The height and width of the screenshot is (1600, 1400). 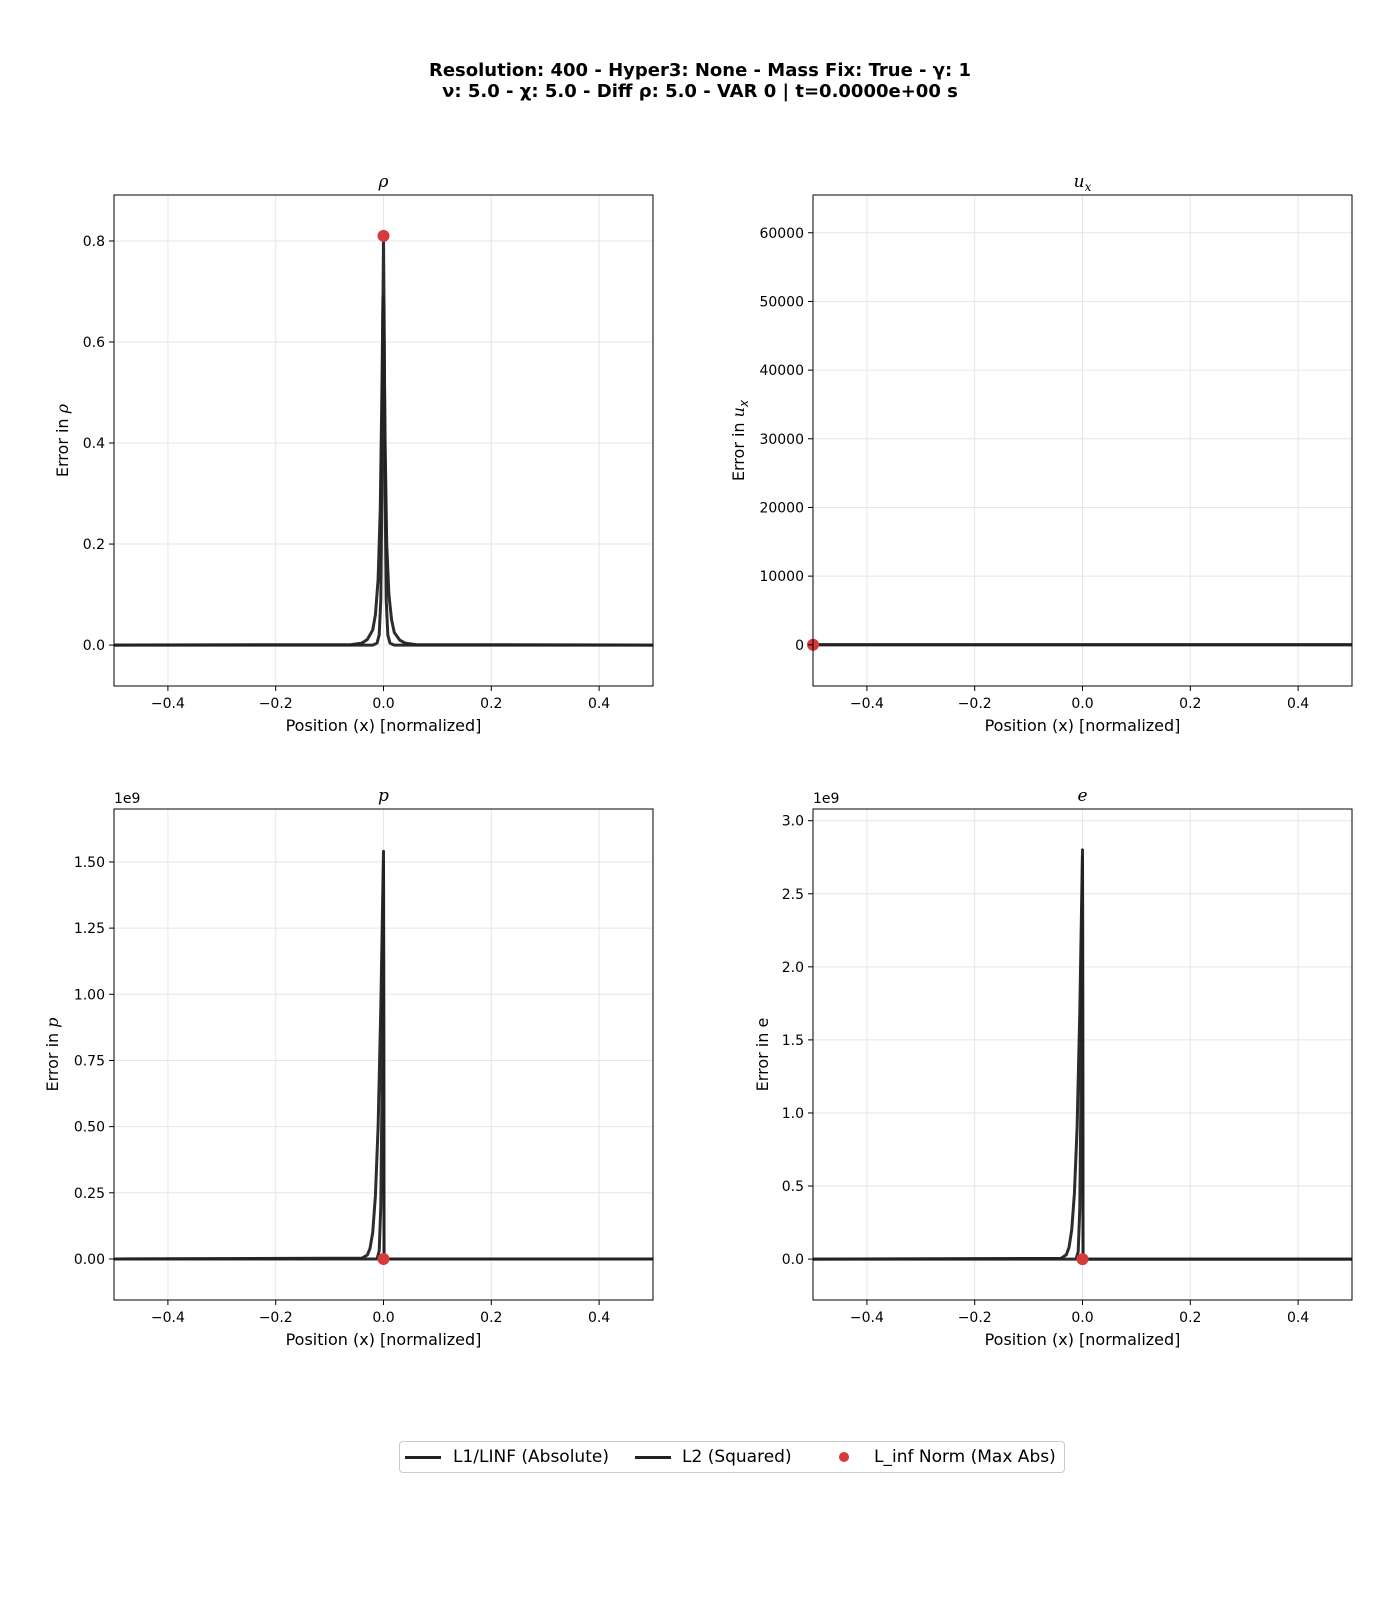 I want to click on y-axis-label: Error in ρ, so click(x=62, y=440).